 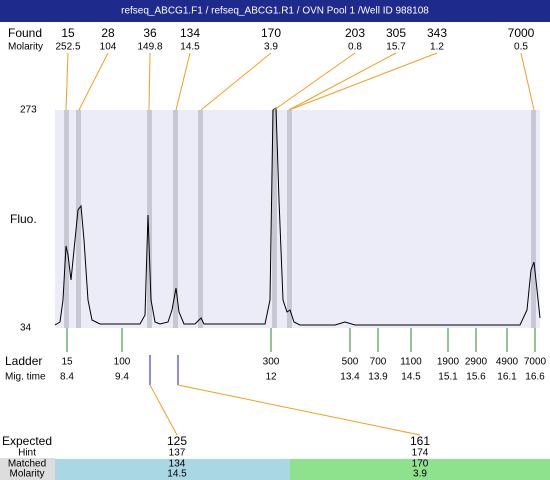 I want to click on found-size: 305, so click(x=396, y=33).